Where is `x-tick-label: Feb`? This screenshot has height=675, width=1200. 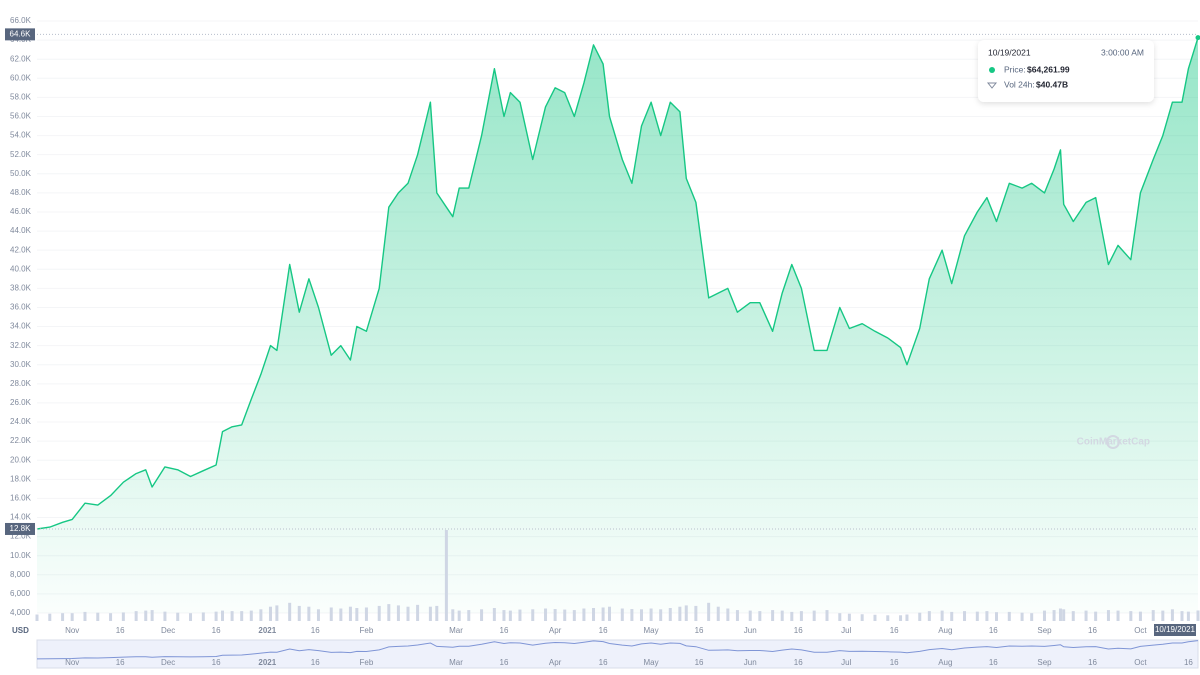 x-tick-label: Feb is located at coordinates (367, 630).